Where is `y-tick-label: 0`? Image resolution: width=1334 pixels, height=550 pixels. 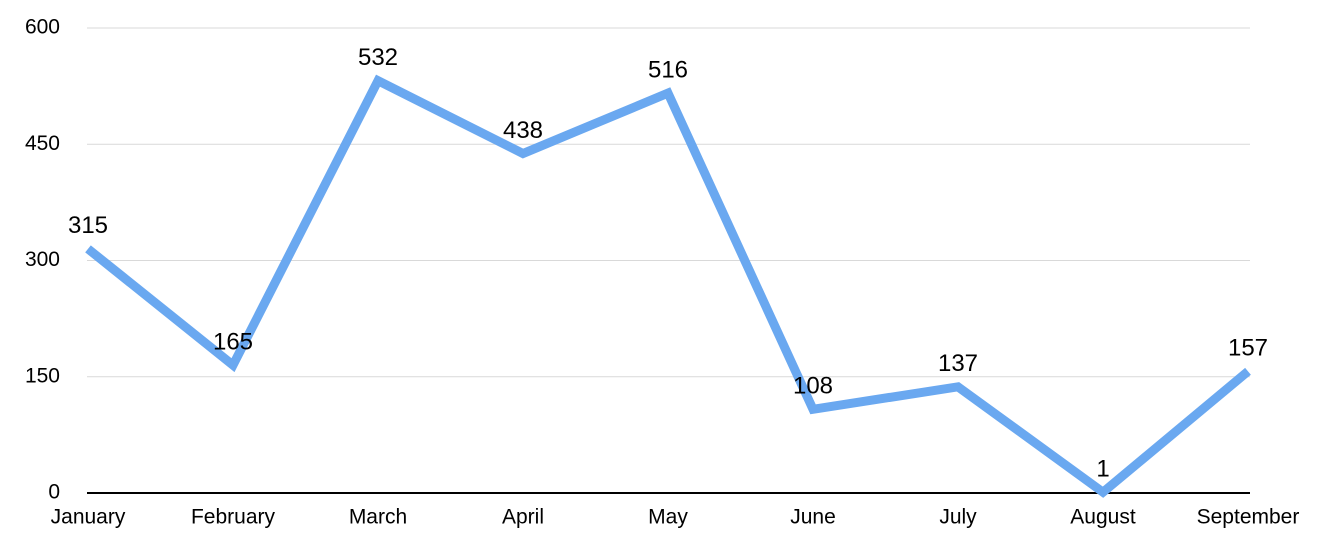 y-tick-label: 0 is located at coordinates (54, 492).